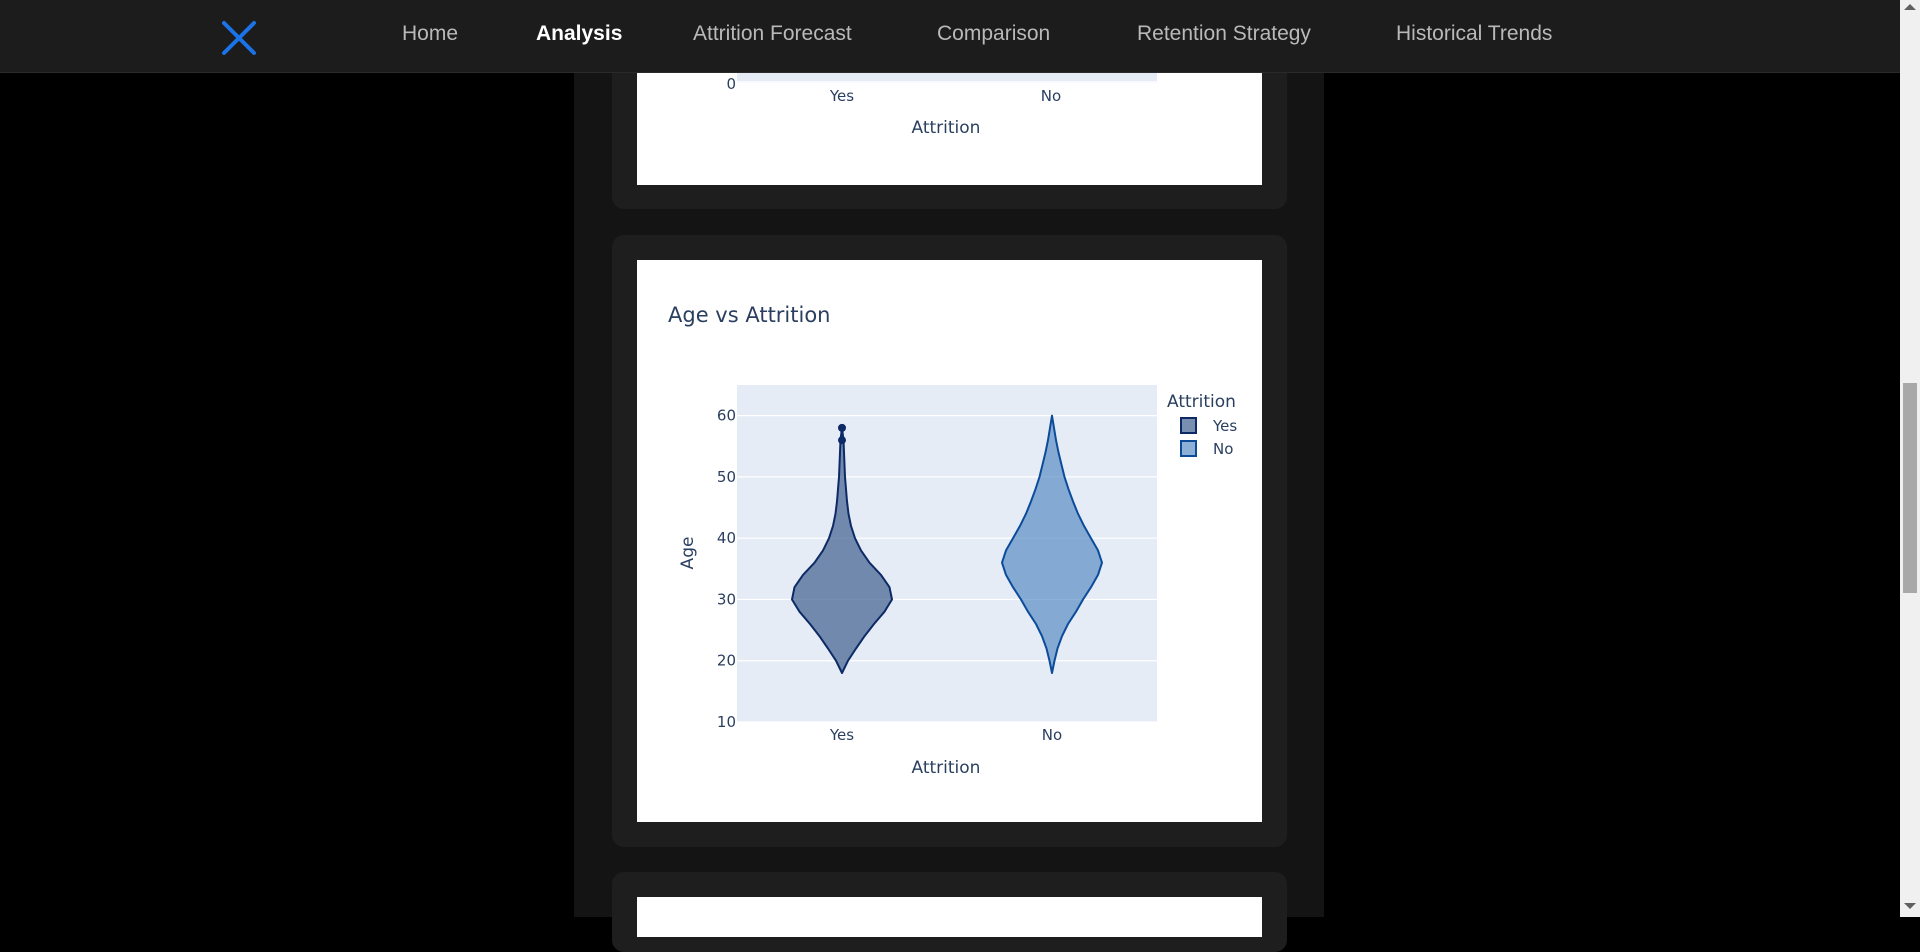 The height and width of the screenshot is (952, 1920). I want to click on nav-attrition-forecast: Attrition Forecast, so click(772, 33).